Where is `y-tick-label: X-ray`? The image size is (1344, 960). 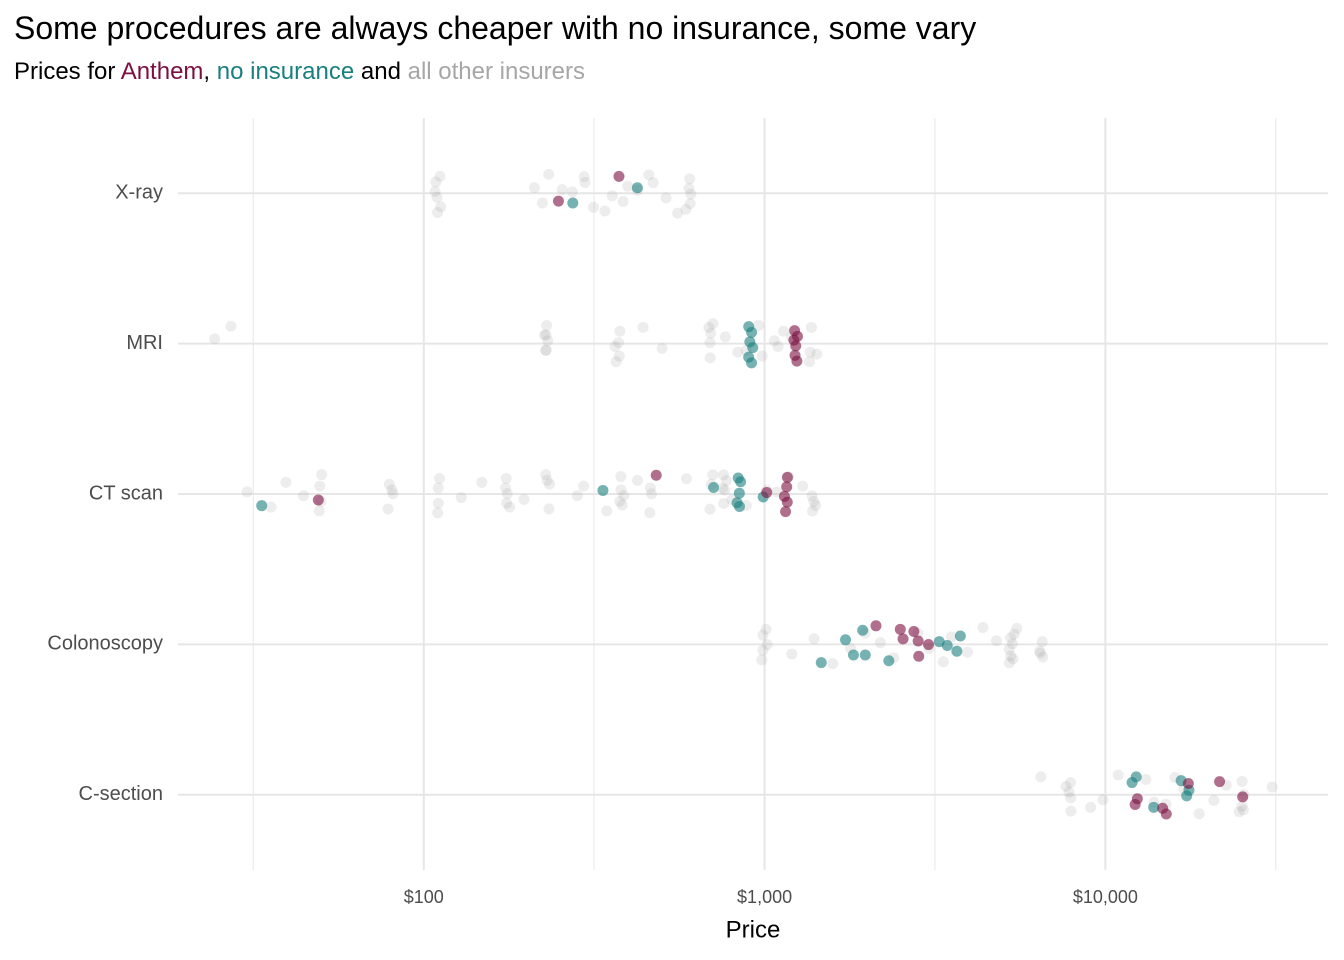
y-tick-label: X-ray is located at coordinates (139, 192).